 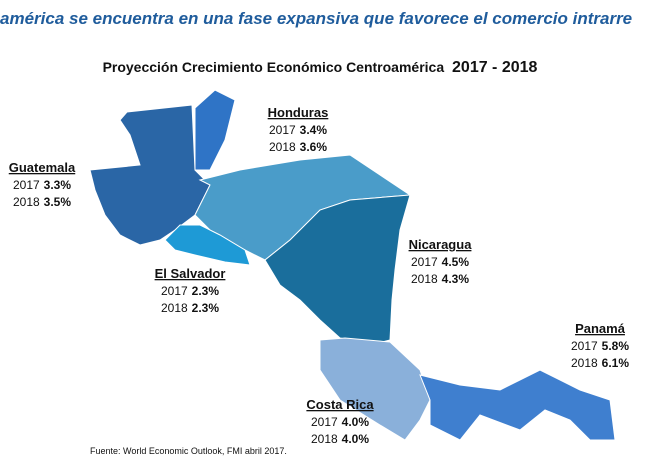 I want to click on growth-row: 2018 2.3%, so click(x=190, y=308).